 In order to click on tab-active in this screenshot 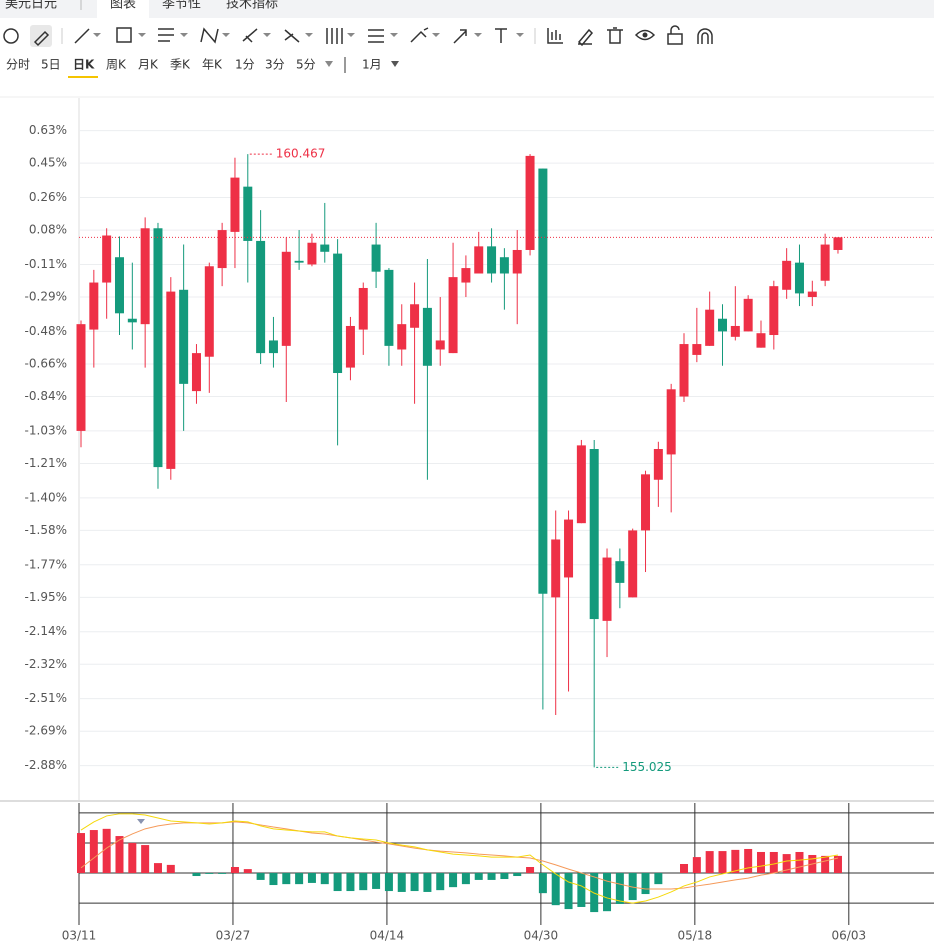, I will do `click(123, 9)`.